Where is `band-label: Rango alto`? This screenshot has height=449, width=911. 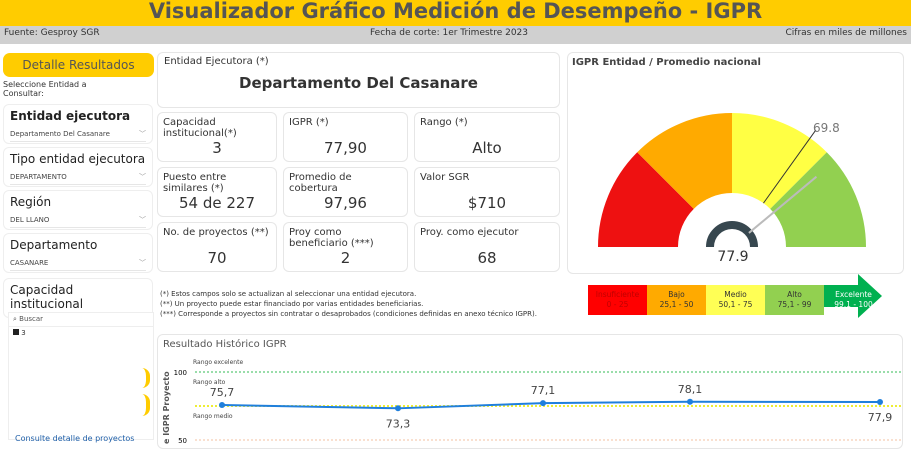
band-label: Rango alto is located at coordinates (209, 382).